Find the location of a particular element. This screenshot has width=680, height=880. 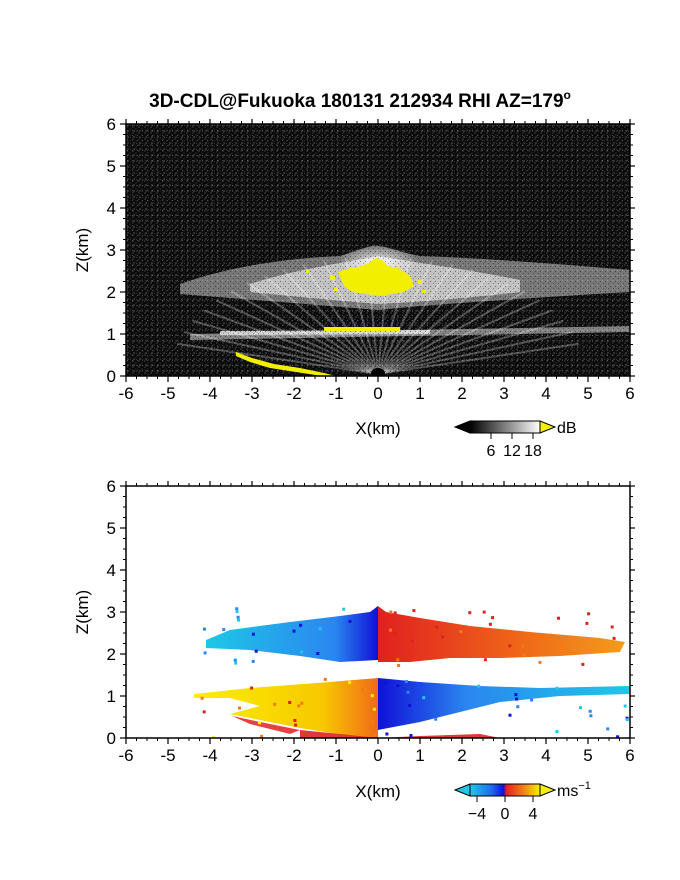

near-ground-echo is located at coordinates (400, 734).